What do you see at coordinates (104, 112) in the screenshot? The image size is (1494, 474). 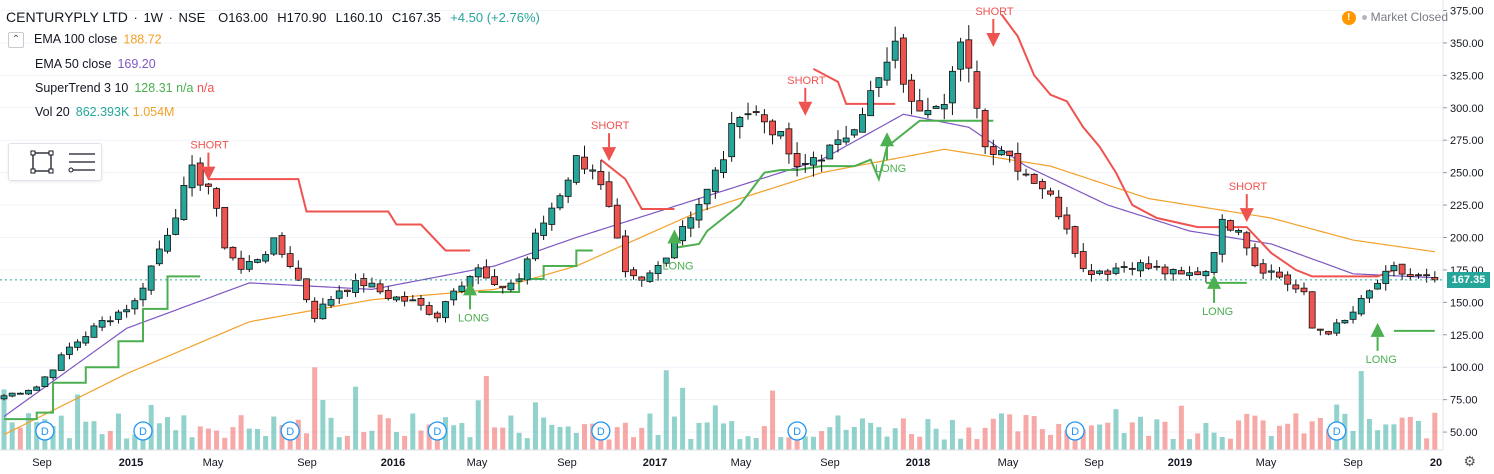 I see `indicator-row-volume: Vol 20 862.393K 1.054M` at bounding box center [104, 112].